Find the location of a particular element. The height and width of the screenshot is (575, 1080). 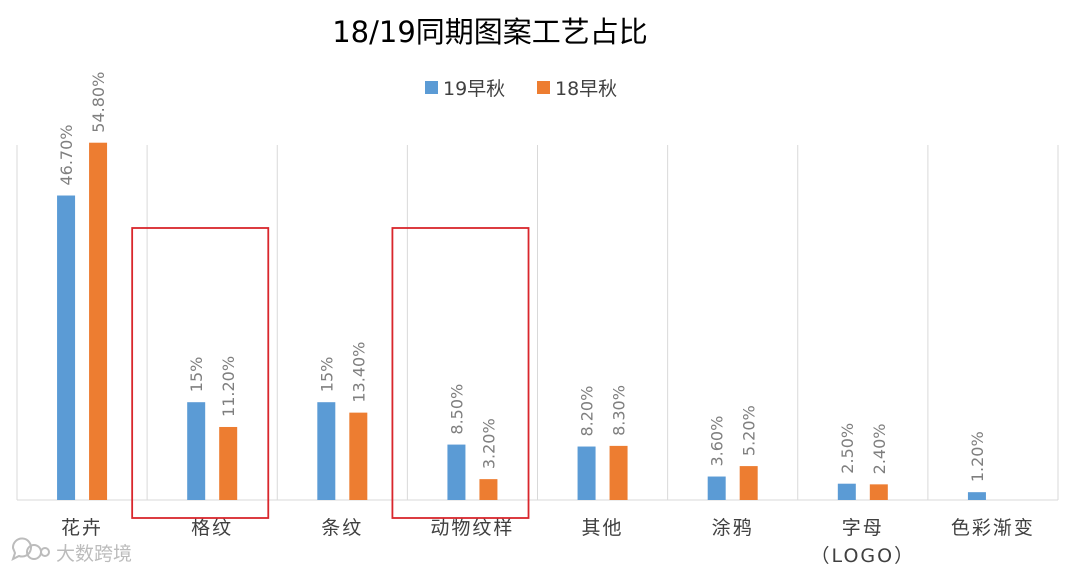

bar-18-huahui is located at coordinates (98, 321).